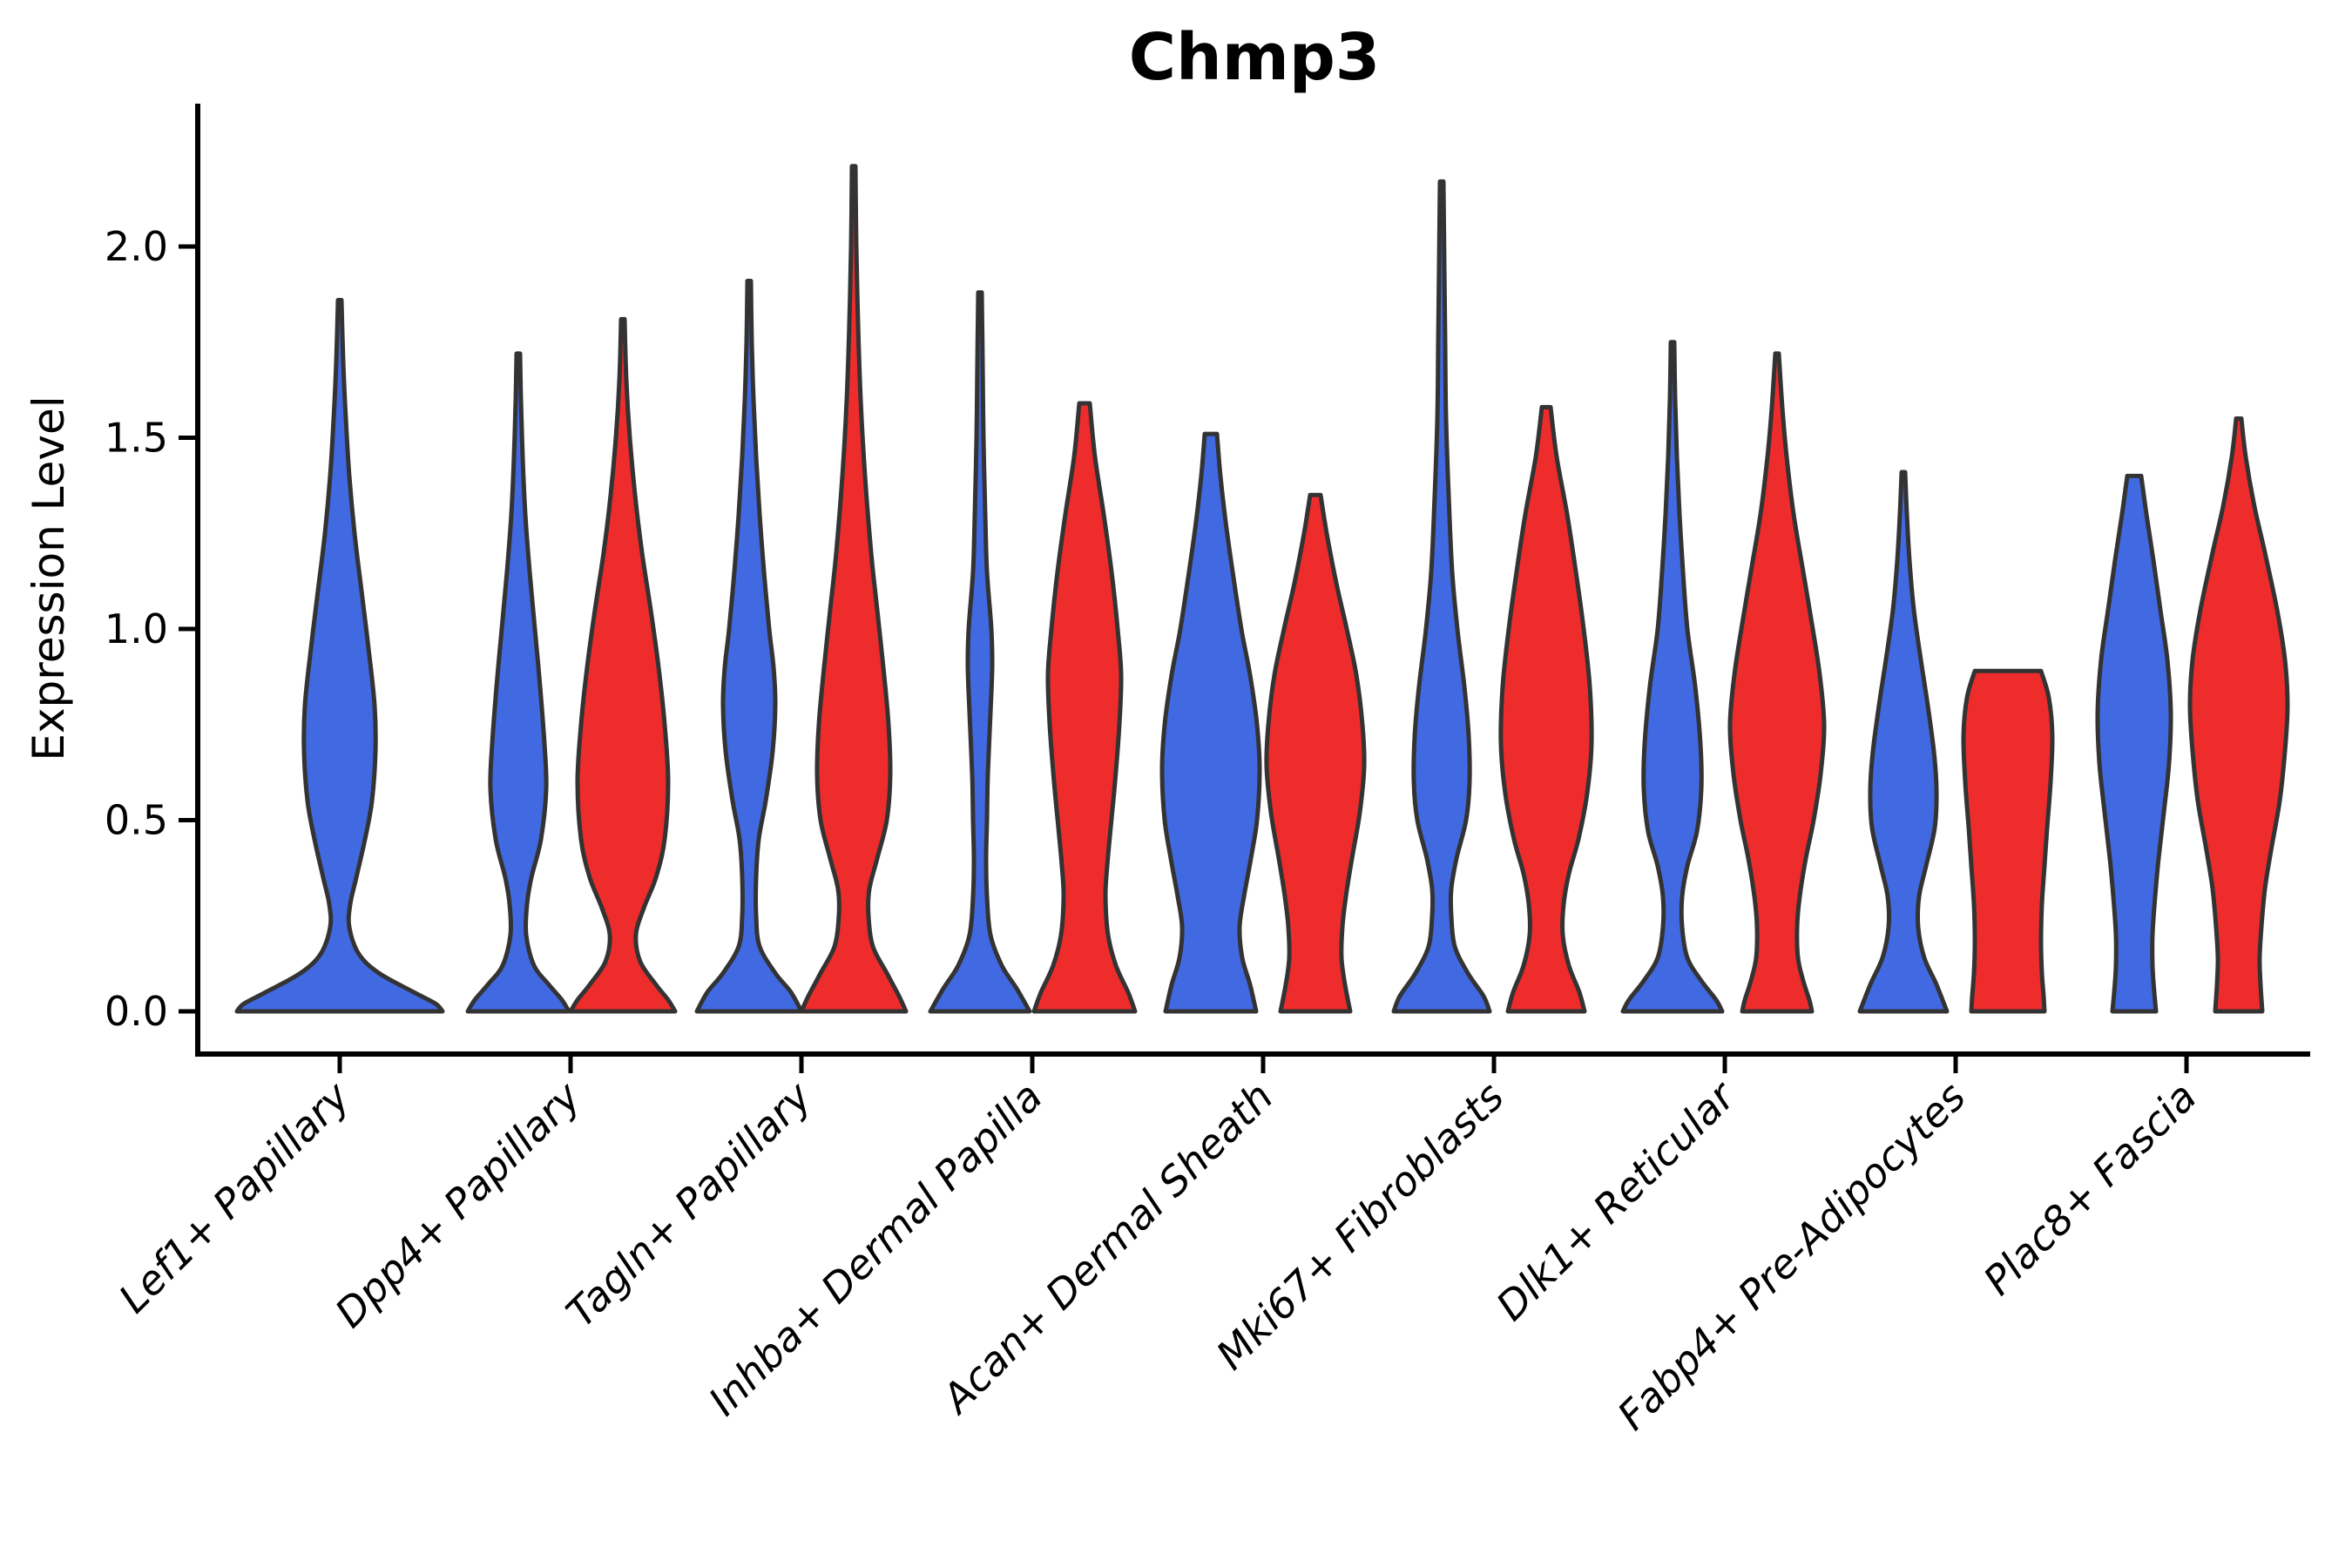 Image resolution: width=2352 pixels, height=1568 pixels. I want to click on x-tick-label: Plac8+ Fascia, so click(2089, 1188).